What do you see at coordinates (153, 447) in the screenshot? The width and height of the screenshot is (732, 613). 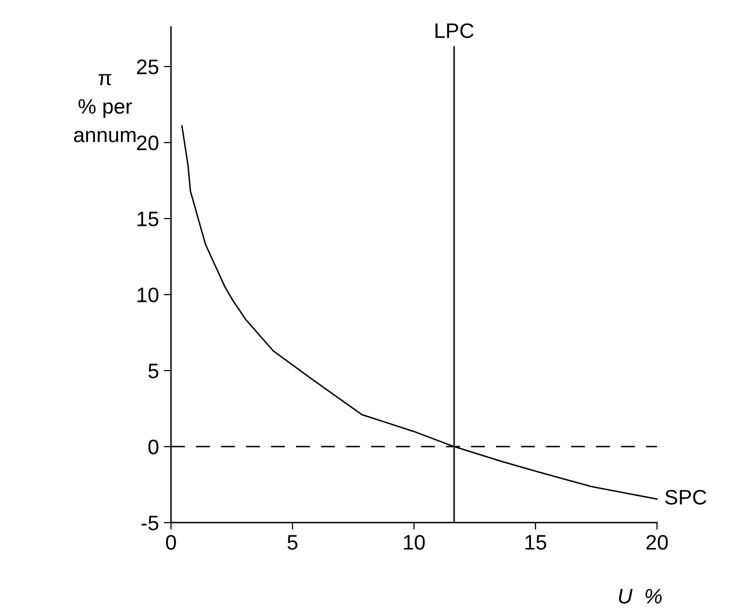 I see `y-tick-label: 0` at bounding box center [153, 447].